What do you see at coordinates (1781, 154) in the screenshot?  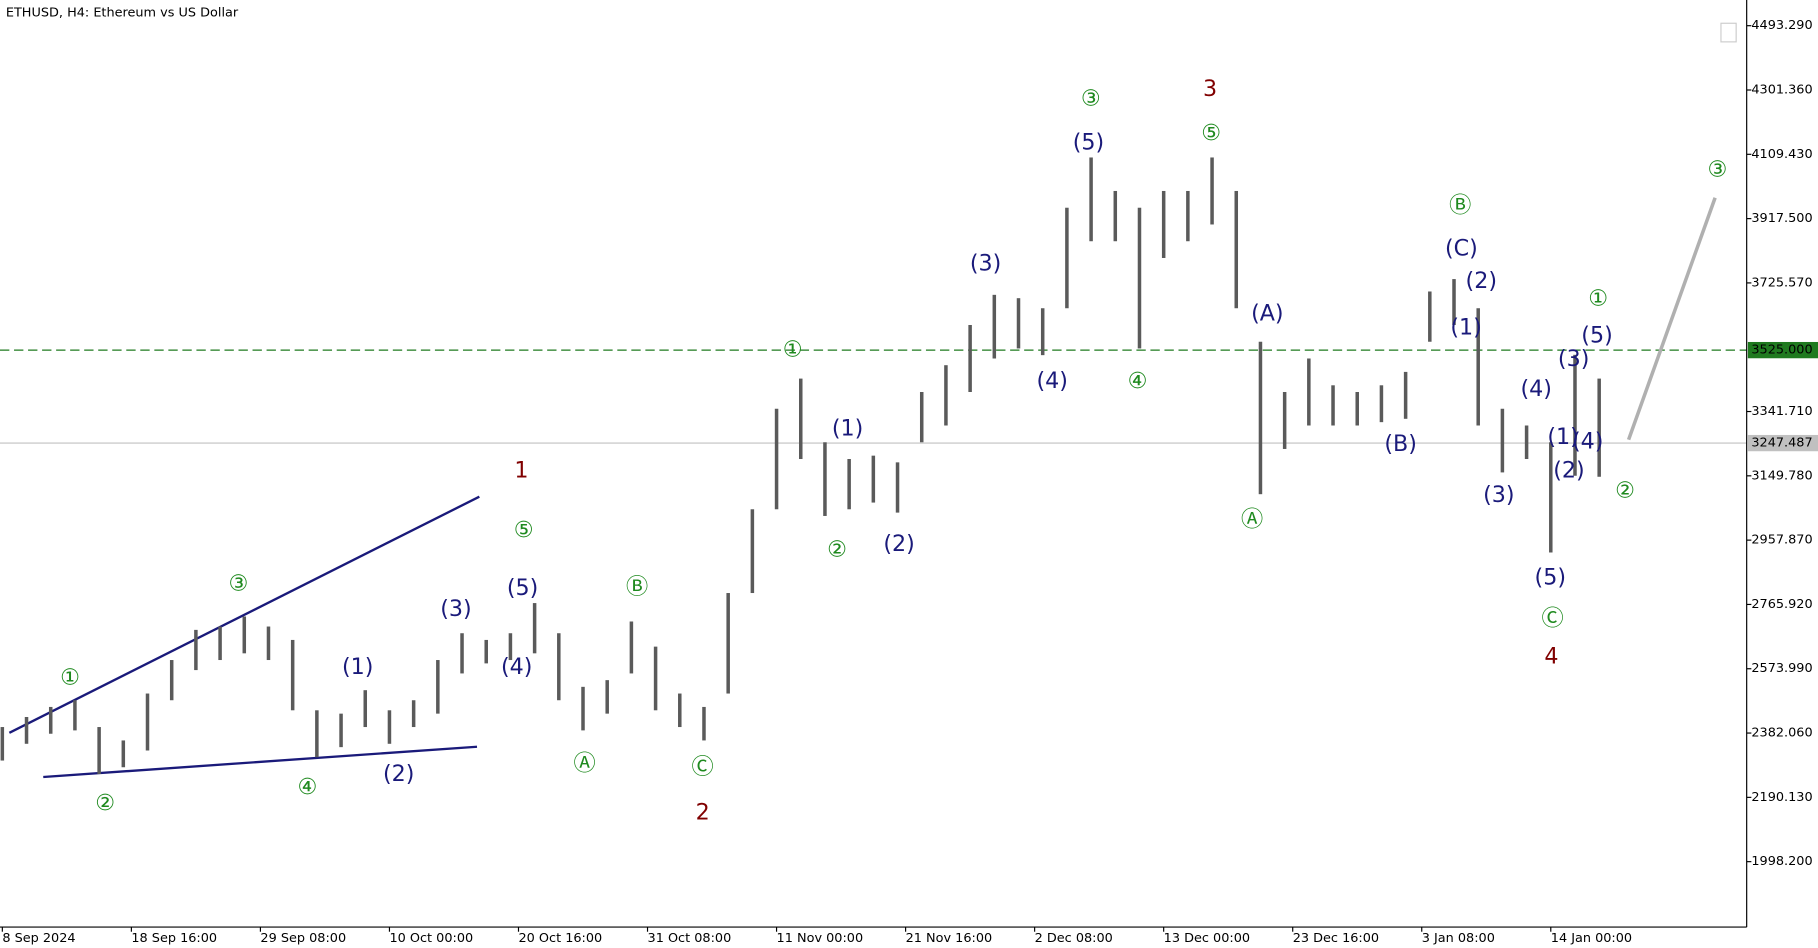 I see `y-tick-label: 4109.430` at bounding box center [1781, 154].